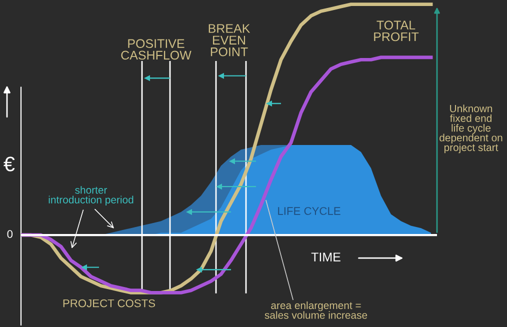 The image size is (507, 327). What do you see at coordinates (316, 310) in the screenshot?
I see `text: area enlargement = sales volume increase` at bounding box center [316, 310].